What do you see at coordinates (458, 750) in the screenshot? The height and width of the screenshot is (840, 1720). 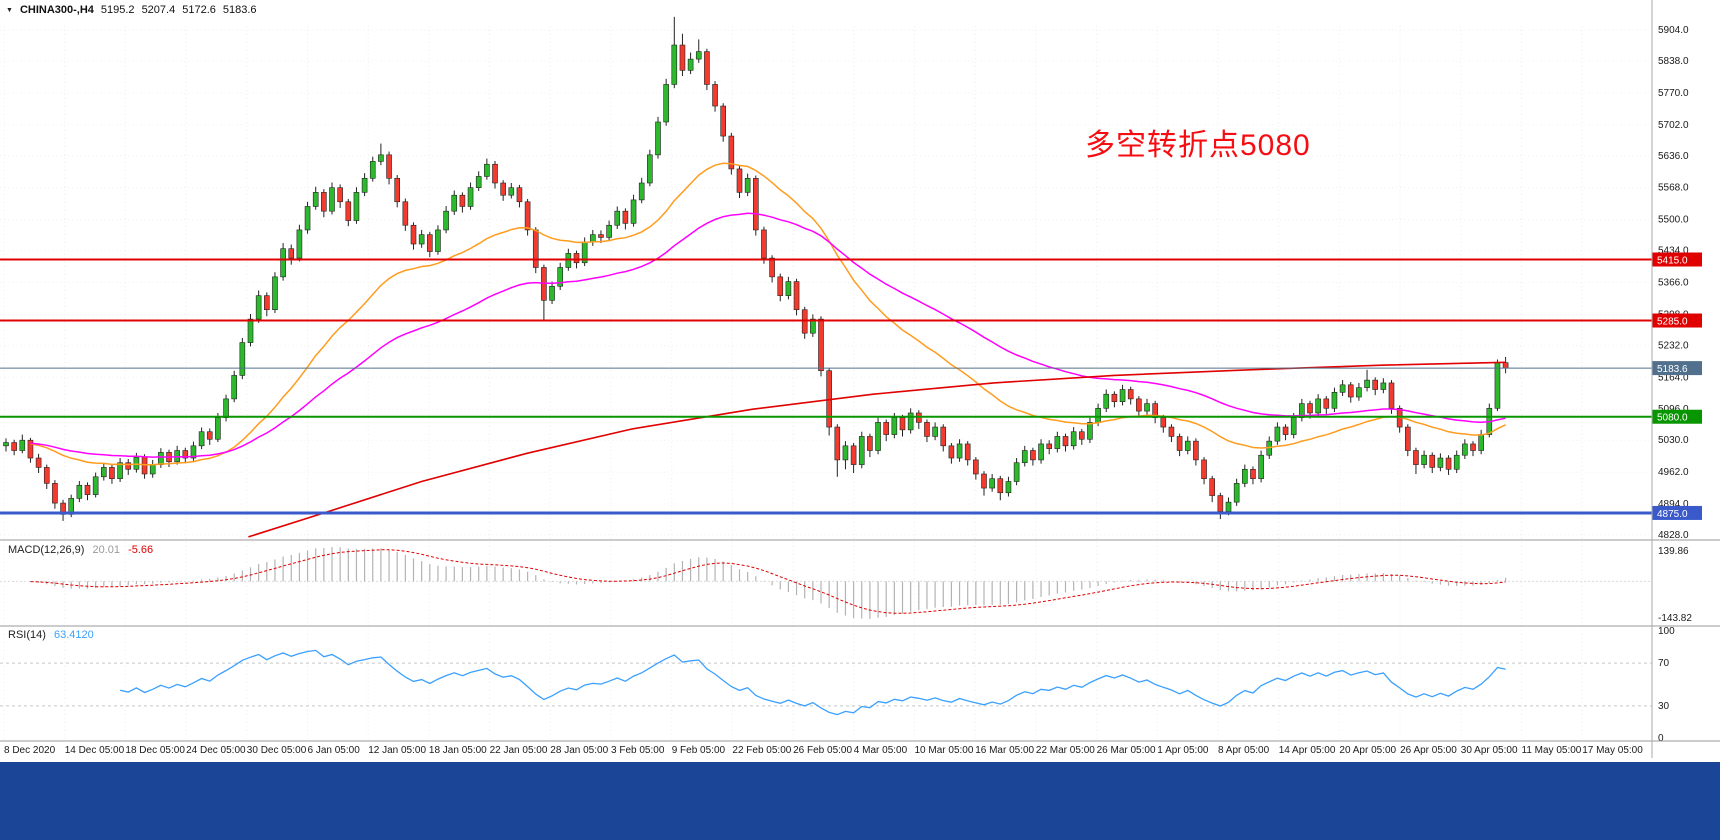 I see `time-axis-label: 18 Jan 05:00` at bounding box center [458, 750].